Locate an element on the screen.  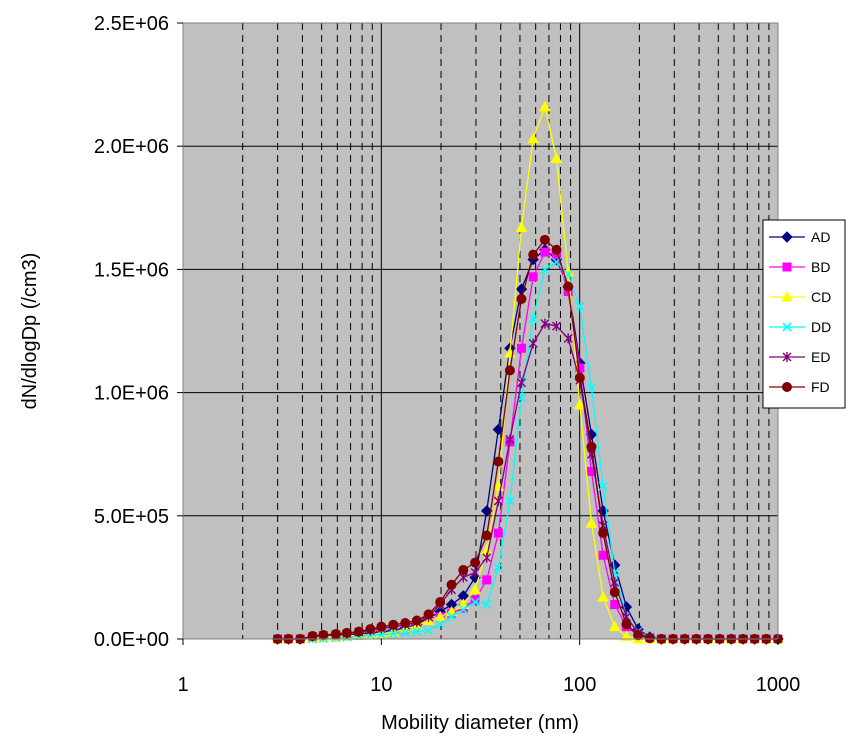
legend: AD BD CD DD ED FD is located at coordinates (804, 314).